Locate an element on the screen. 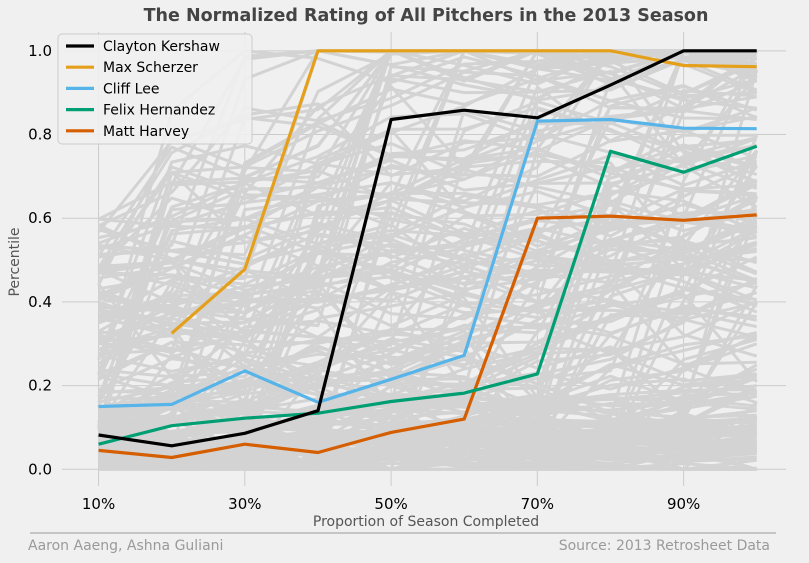 The width and height of the screenshot is (809, 563). x-axis-label: Proportion of Season Completed is located at coordinates (426, 522).